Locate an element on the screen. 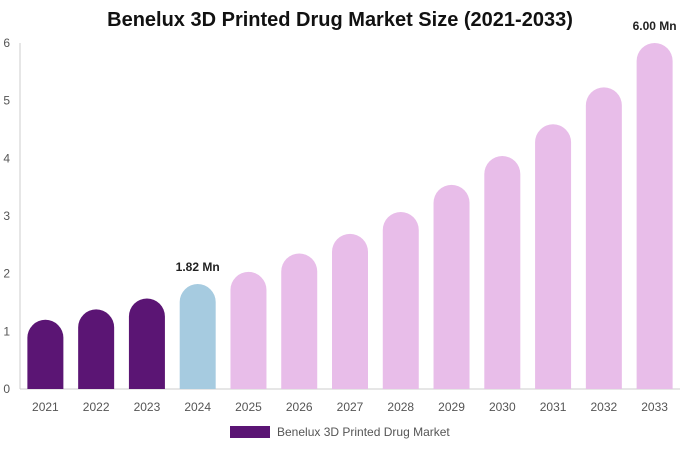 This screenshot has height=450, width=680. y-tick-label: 2 is located at coordinates (6, 274).